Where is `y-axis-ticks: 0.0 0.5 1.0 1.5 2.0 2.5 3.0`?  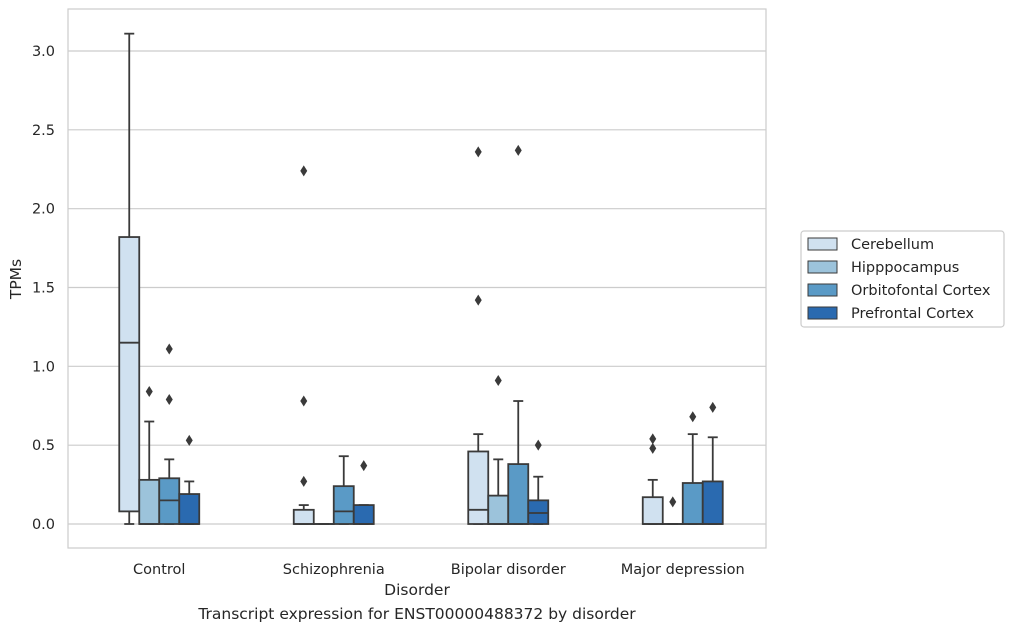
y-axis-ticks: 0.0 0.5 1.0 1.5 2.0 2.5 3.0 is located at coordinates (43, 288).